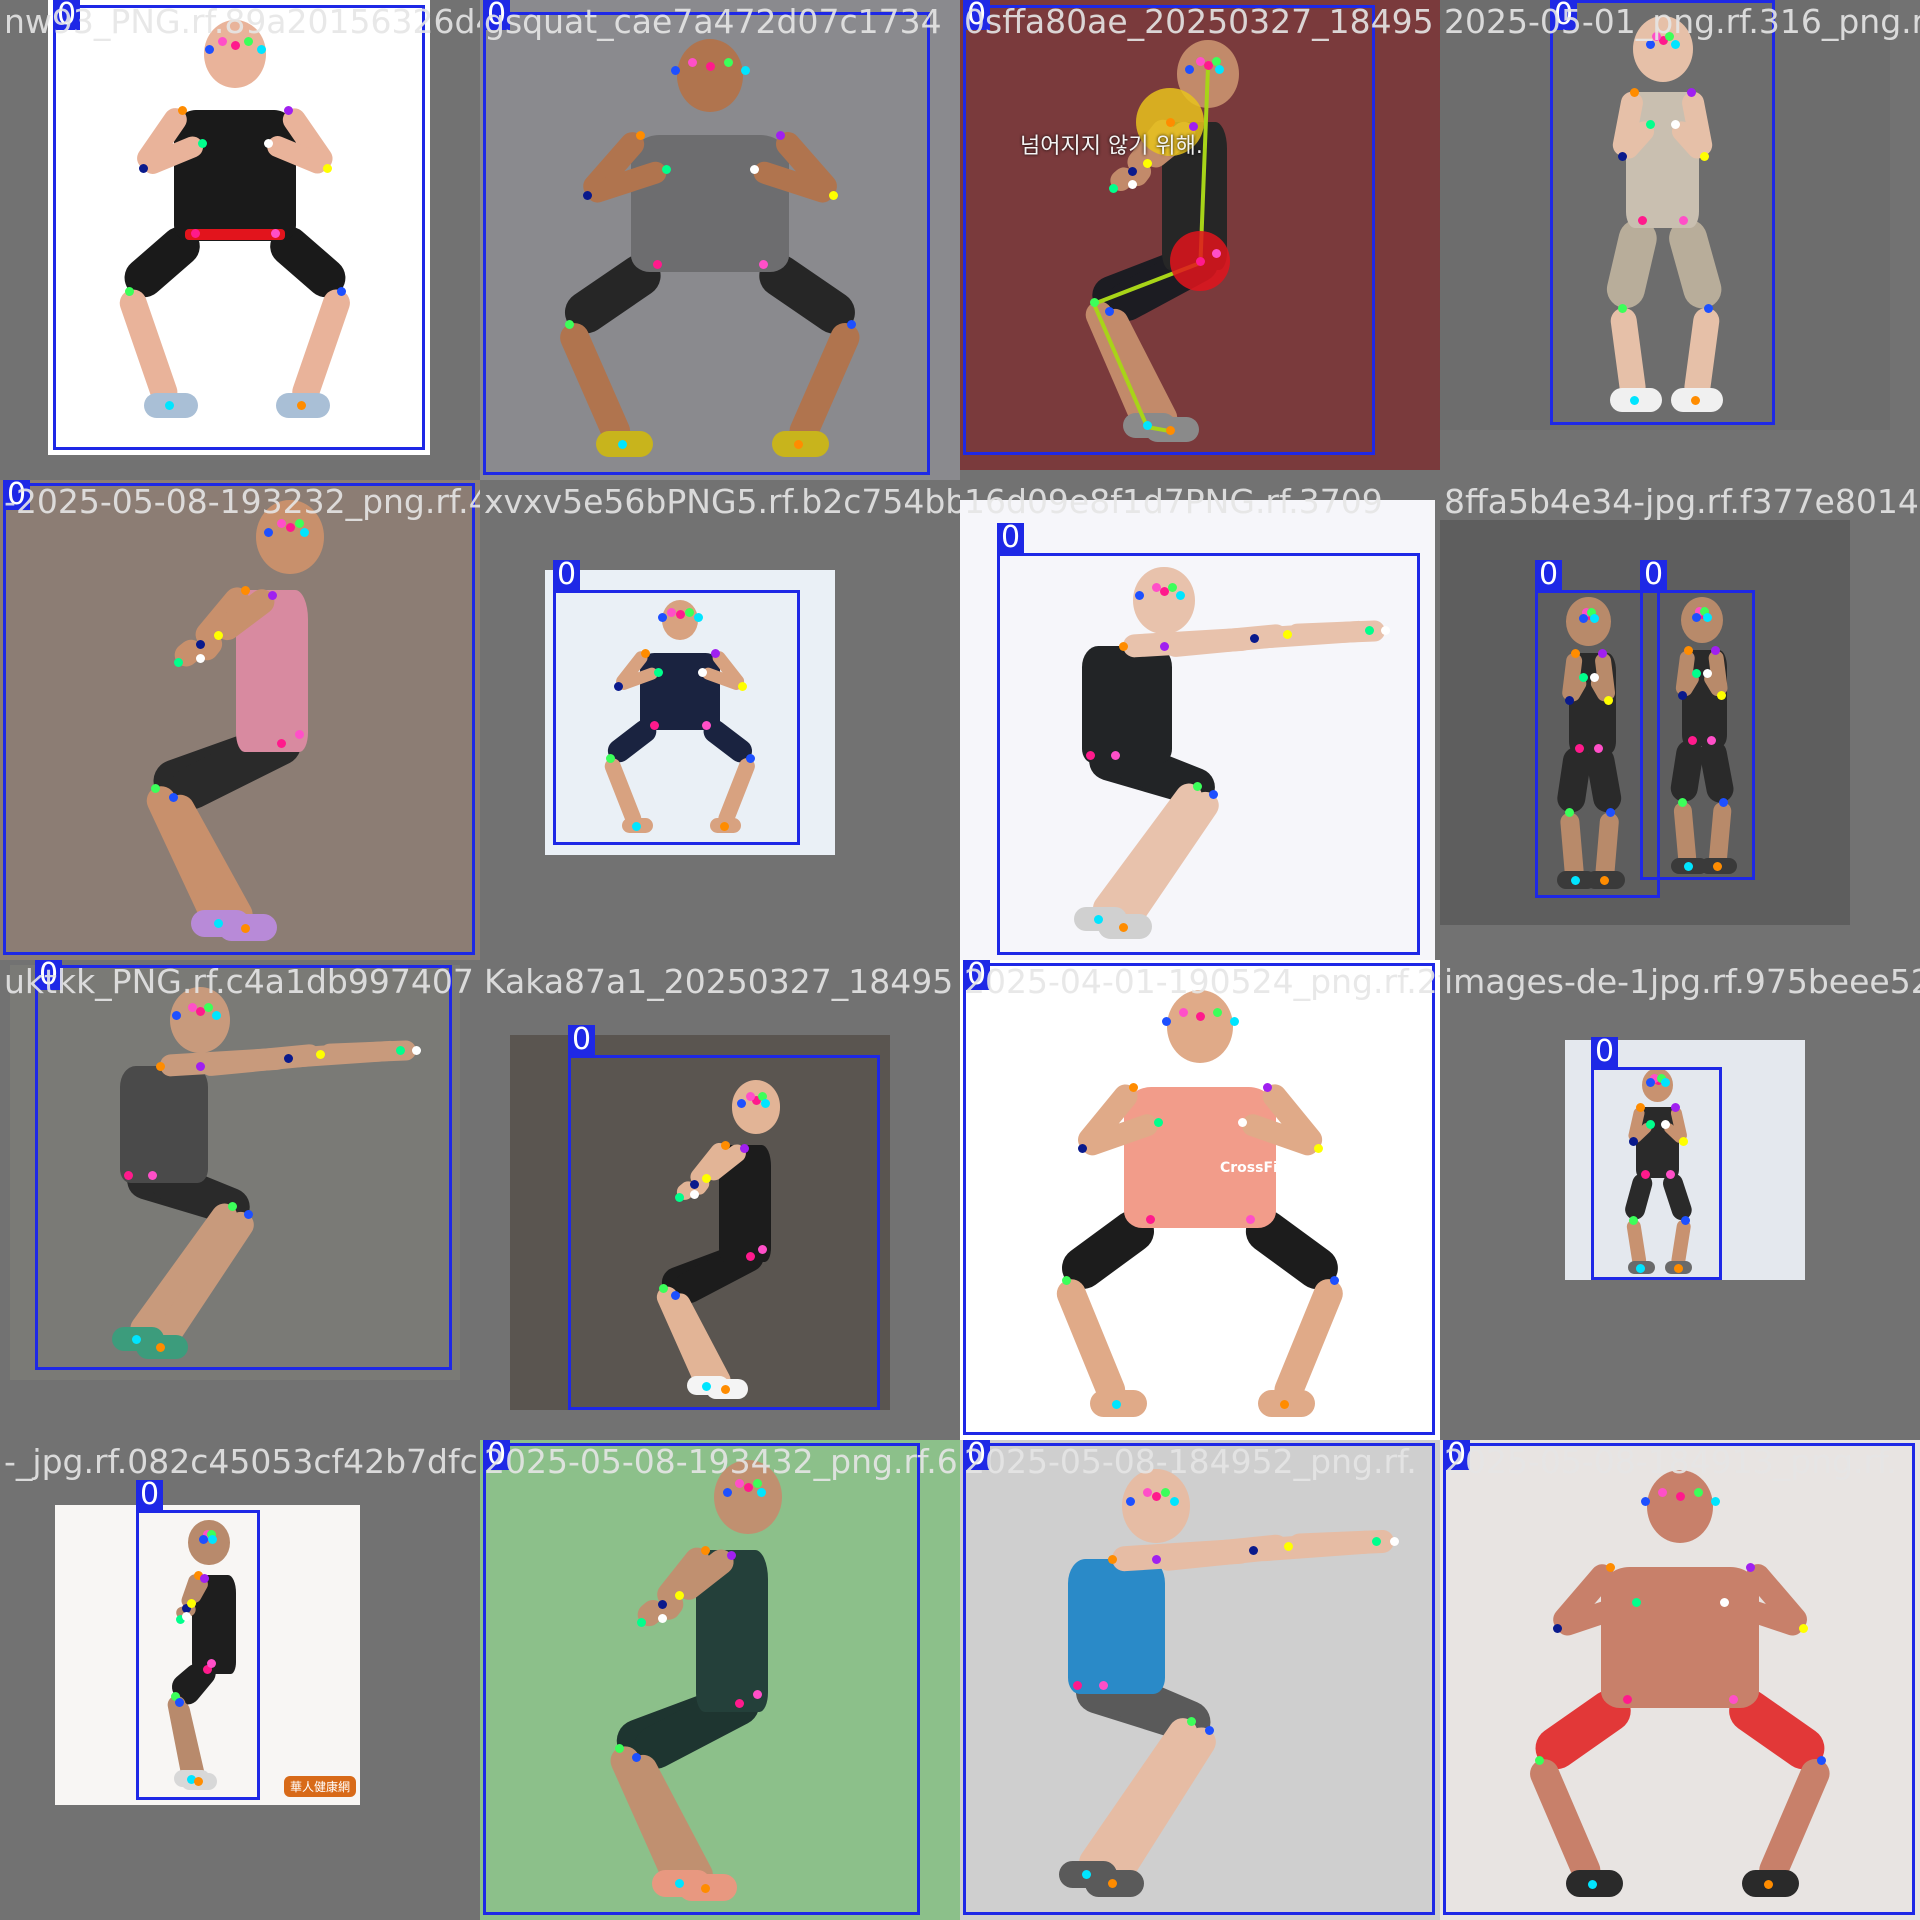 The height and width of the screenshot is (1920, 1920). Describe the element at coordinates (1681, 501) in the screenshot. I see `image-filename: 8ffa5b4e34-jpg.rf.f377e8014` at that location.